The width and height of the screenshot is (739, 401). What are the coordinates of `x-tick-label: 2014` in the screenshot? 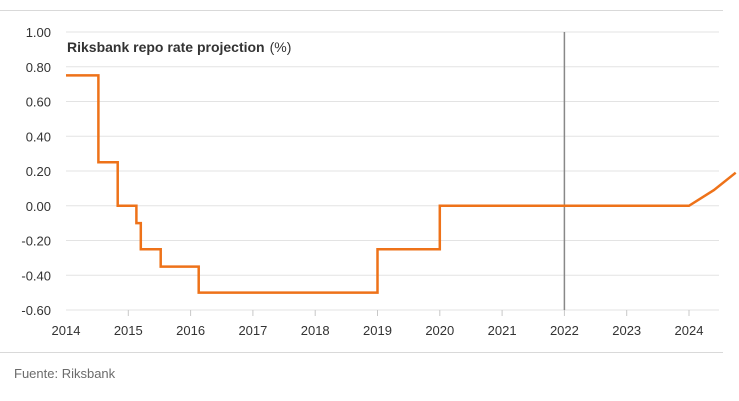 It's located at (66, 330).